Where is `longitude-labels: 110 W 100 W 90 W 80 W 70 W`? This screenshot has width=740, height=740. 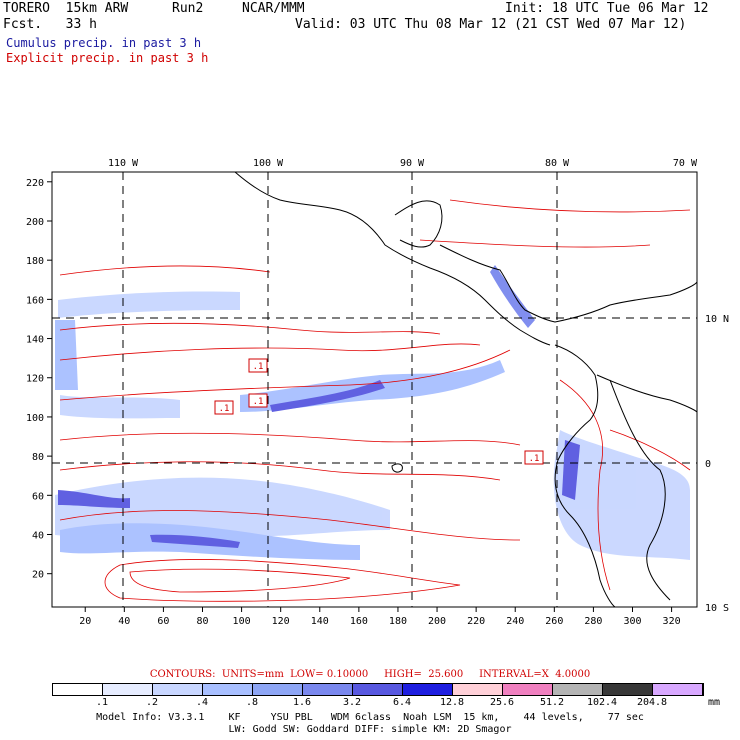 longitude-labels: 110 W 100 W 90 W 80 W 70 W is located at coordinates (403, 163).